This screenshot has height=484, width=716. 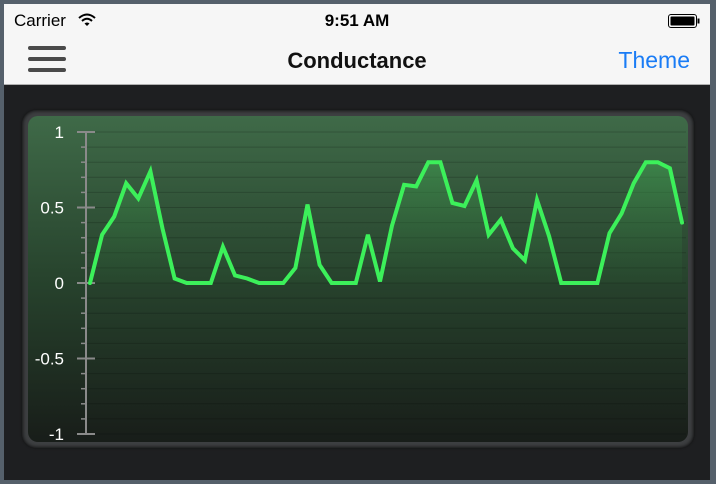 What do you see at coordinates (52, 208) in the screenshot?
I see `y-tick-label: 0.5` at bounding box center [52, 208].